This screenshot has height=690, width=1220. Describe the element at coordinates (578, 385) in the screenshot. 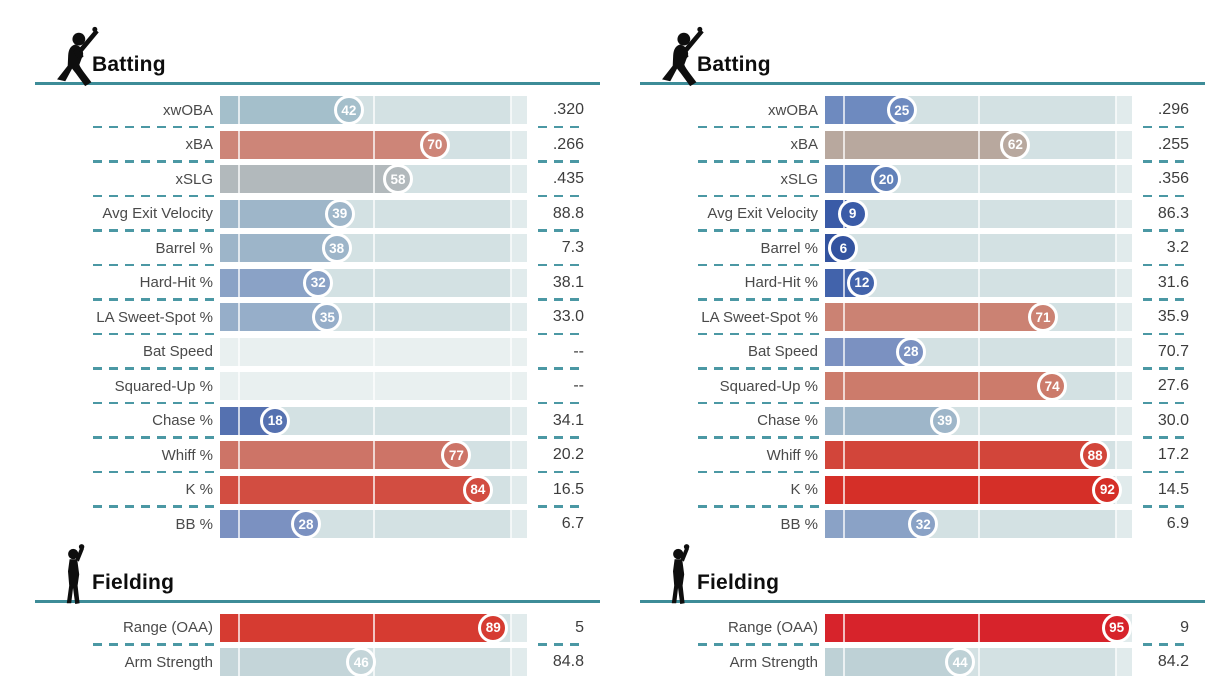

I see `stat-value: --` at that location.